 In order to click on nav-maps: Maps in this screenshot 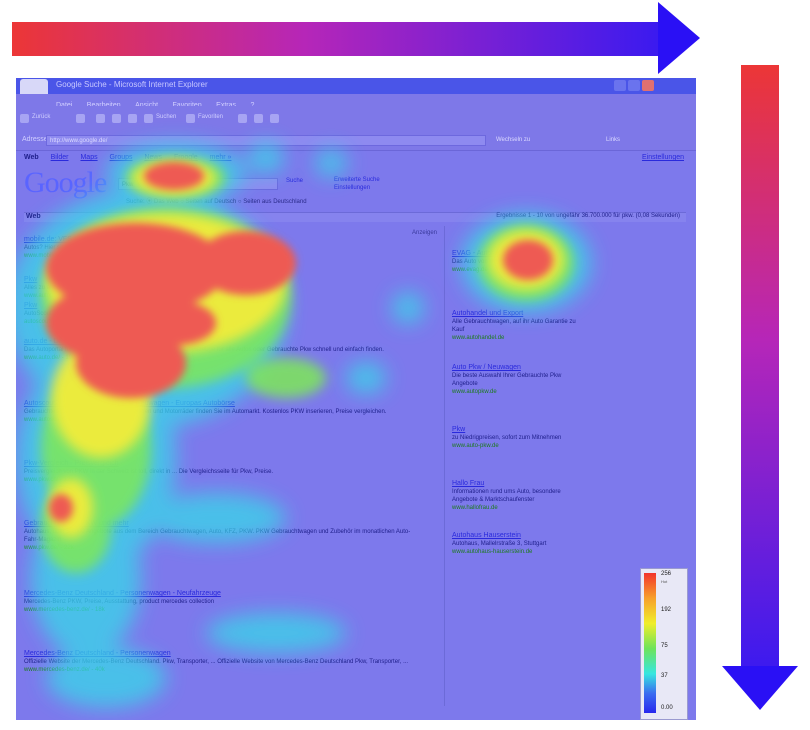, I will do `click(89, 157)`.